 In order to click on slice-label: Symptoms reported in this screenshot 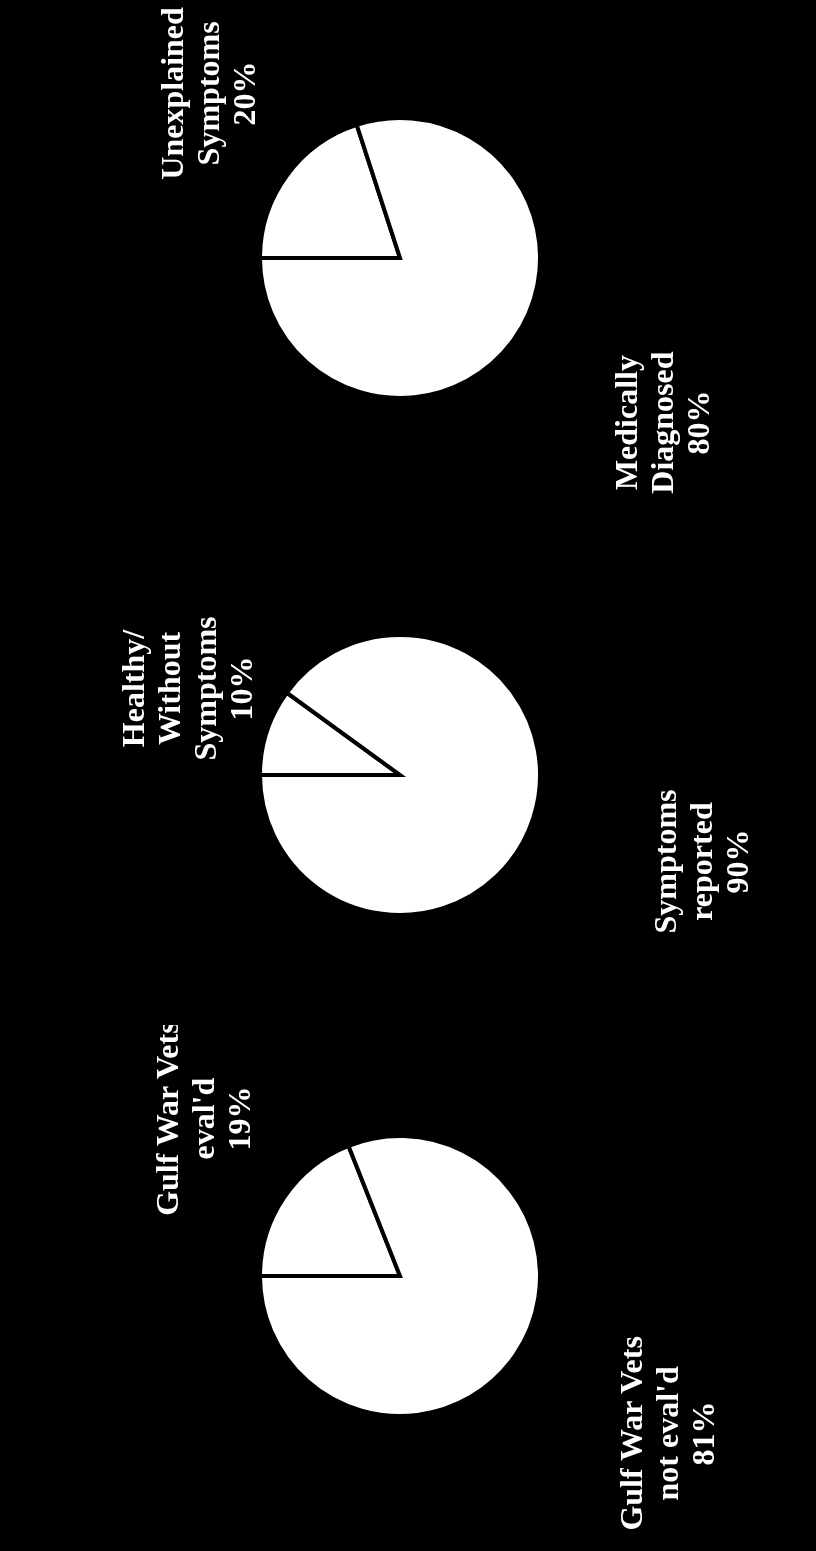, I will do `click(683, 862)`.